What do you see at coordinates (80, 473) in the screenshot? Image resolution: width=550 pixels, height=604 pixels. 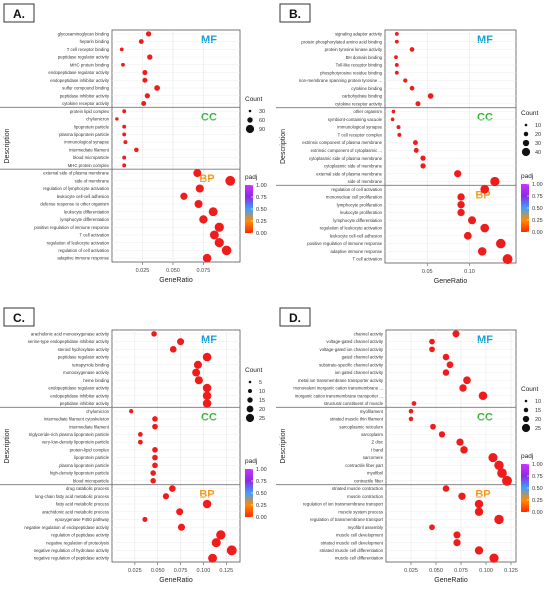 I see `term-label: high-density lipoprotein particle` at bounding box center [80, 473].